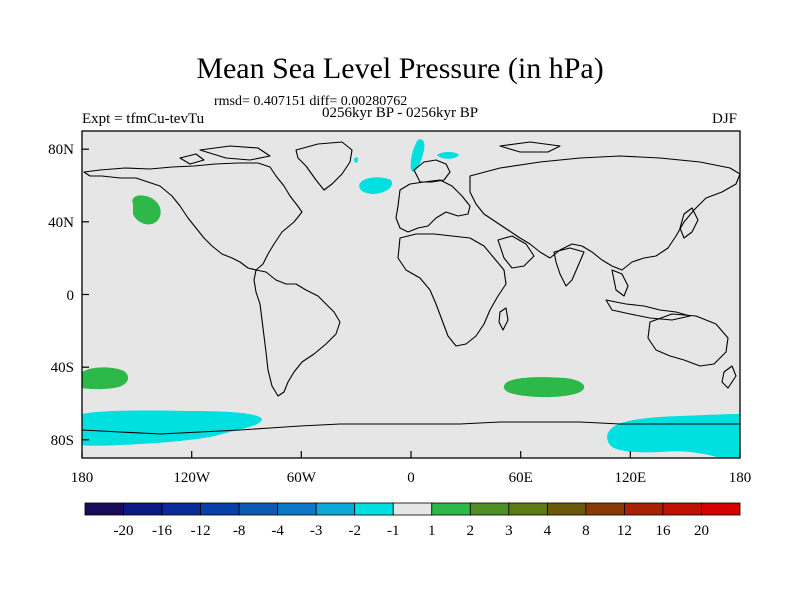 This screenshot has height=600, width=800. Describe the element at coordinates (124, 531) in the screenshot. I see `colorbar-label: -20` at that location.